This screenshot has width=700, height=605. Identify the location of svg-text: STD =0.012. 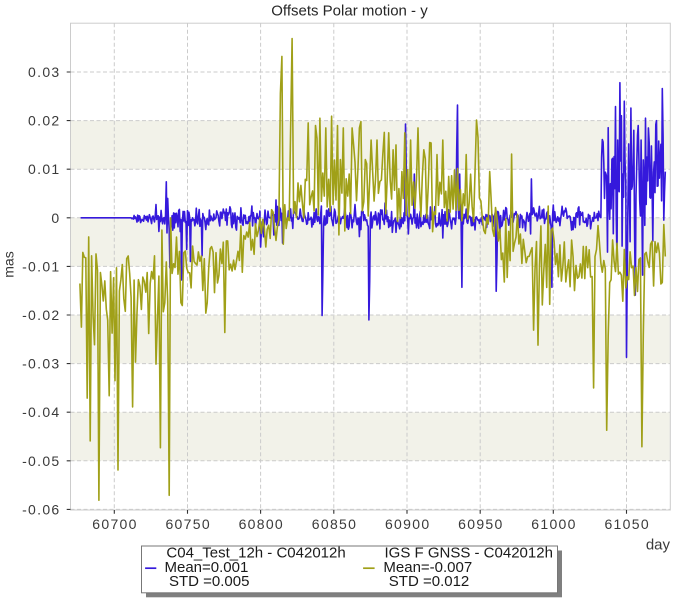
(429, 581).